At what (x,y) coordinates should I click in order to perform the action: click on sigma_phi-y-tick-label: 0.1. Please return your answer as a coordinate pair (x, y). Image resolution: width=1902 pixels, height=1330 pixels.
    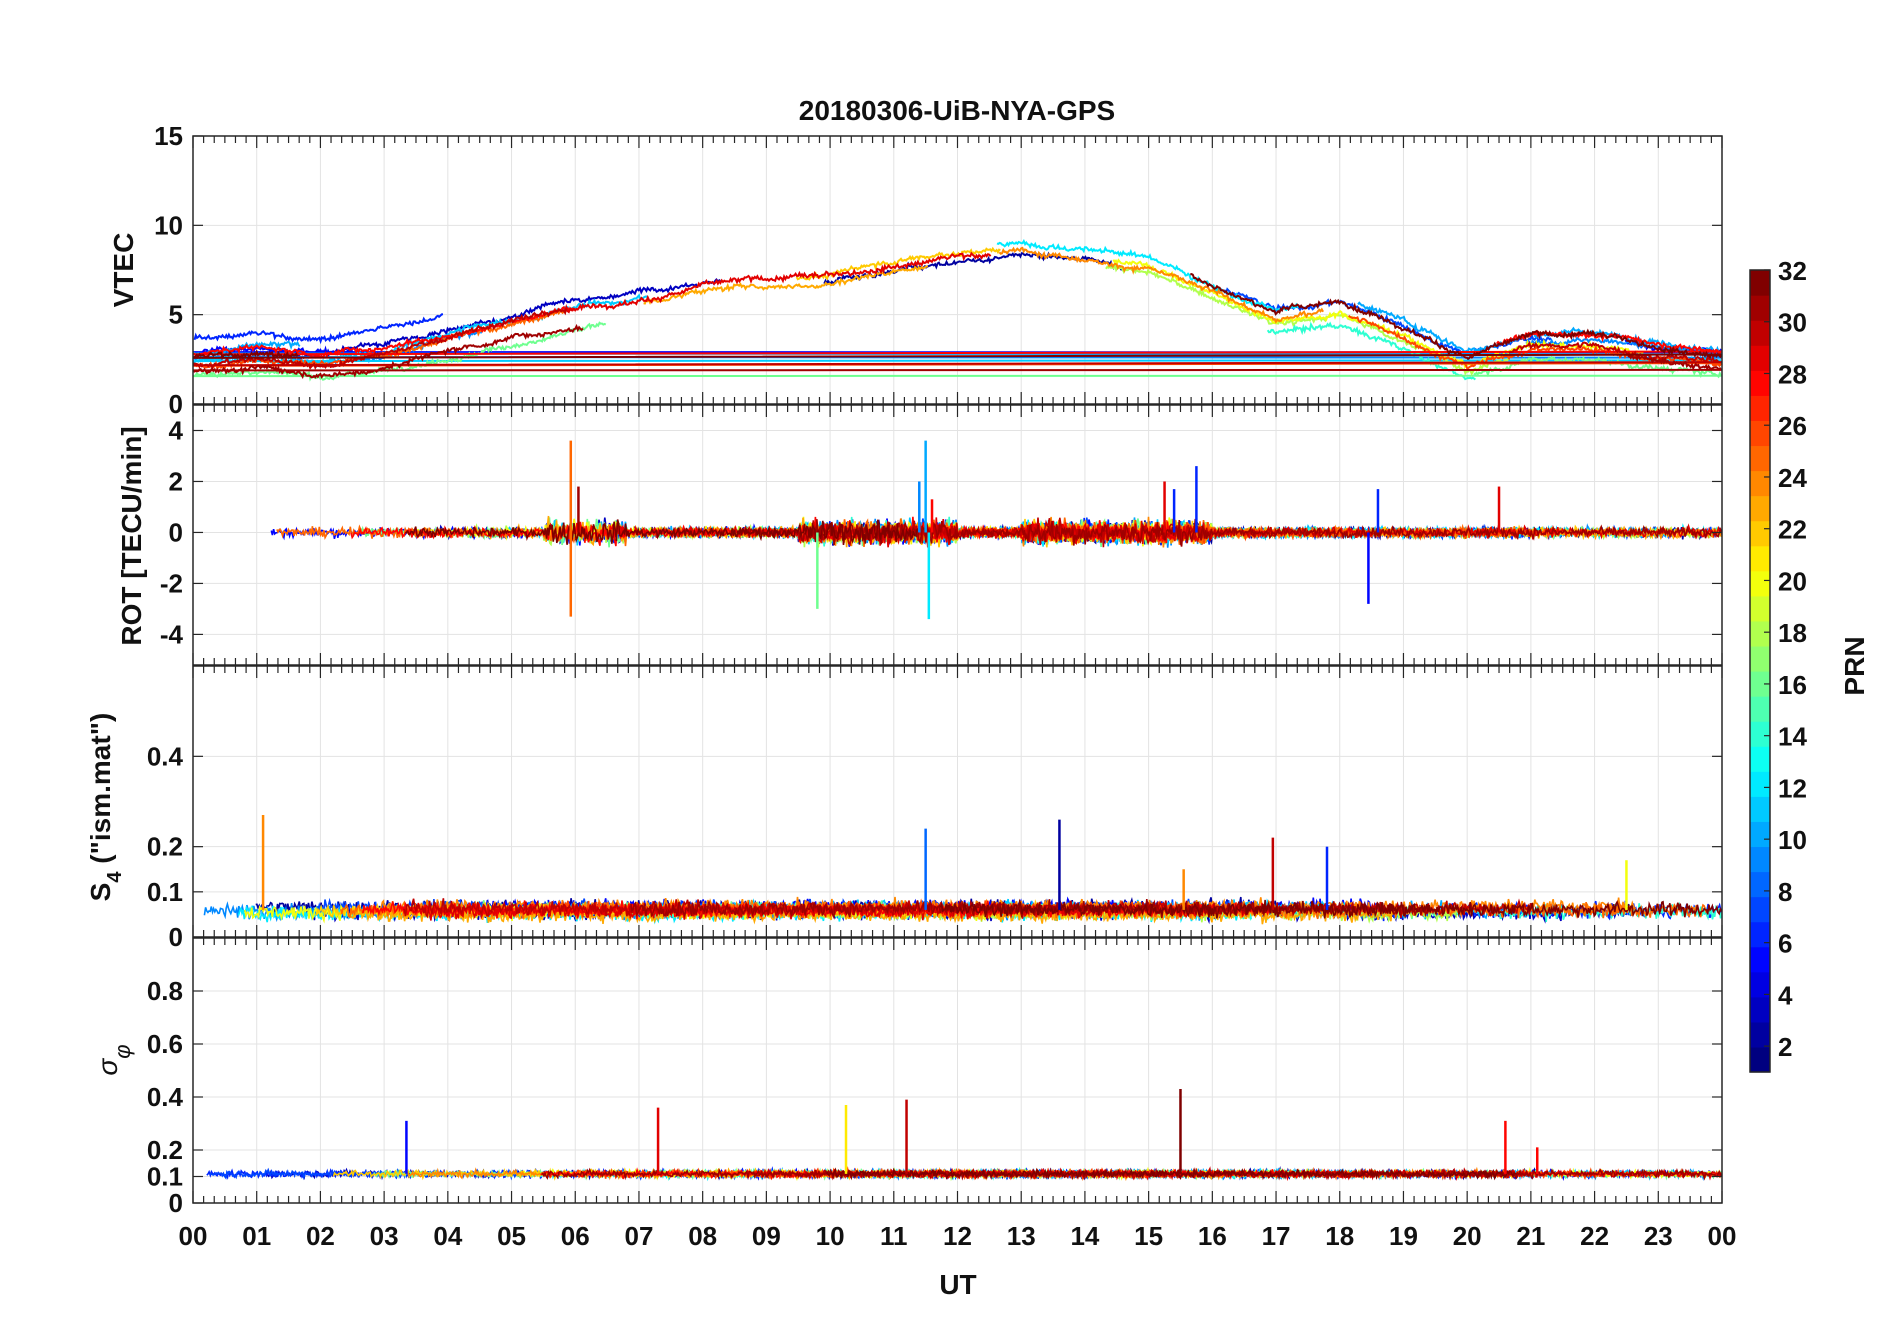
    Looking at the image, I should click on (165, 1177).